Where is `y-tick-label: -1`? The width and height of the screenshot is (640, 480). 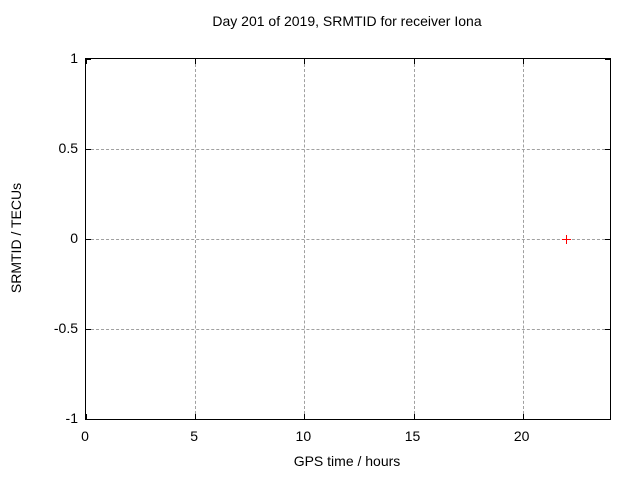
y-tick-label: -1 is located at coordinates (71, 418).